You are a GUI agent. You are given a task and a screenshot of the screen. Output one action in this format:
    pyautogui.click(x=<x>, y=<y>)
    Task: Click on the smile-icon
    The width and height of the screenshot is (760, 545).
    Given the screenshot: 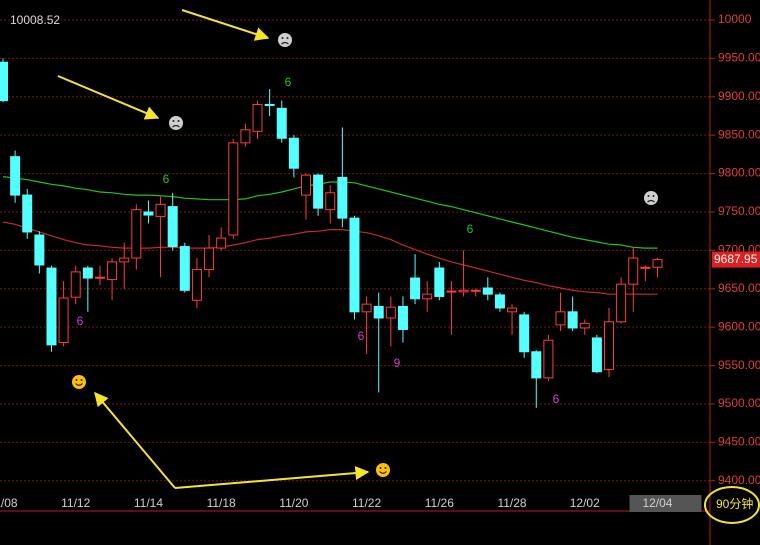 What is the action you would take?
    pyautogui.click(x=79, y=382)
    